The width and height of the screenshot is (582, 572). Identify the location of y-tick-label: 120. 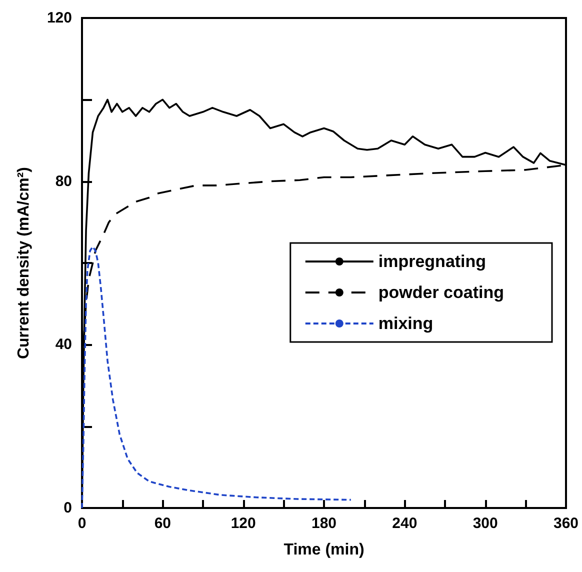
(59, 18).